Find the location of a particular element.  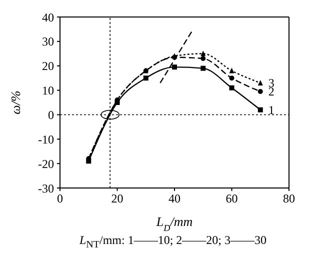

y-tick-label: 40 is located at coordinates (48, 17).